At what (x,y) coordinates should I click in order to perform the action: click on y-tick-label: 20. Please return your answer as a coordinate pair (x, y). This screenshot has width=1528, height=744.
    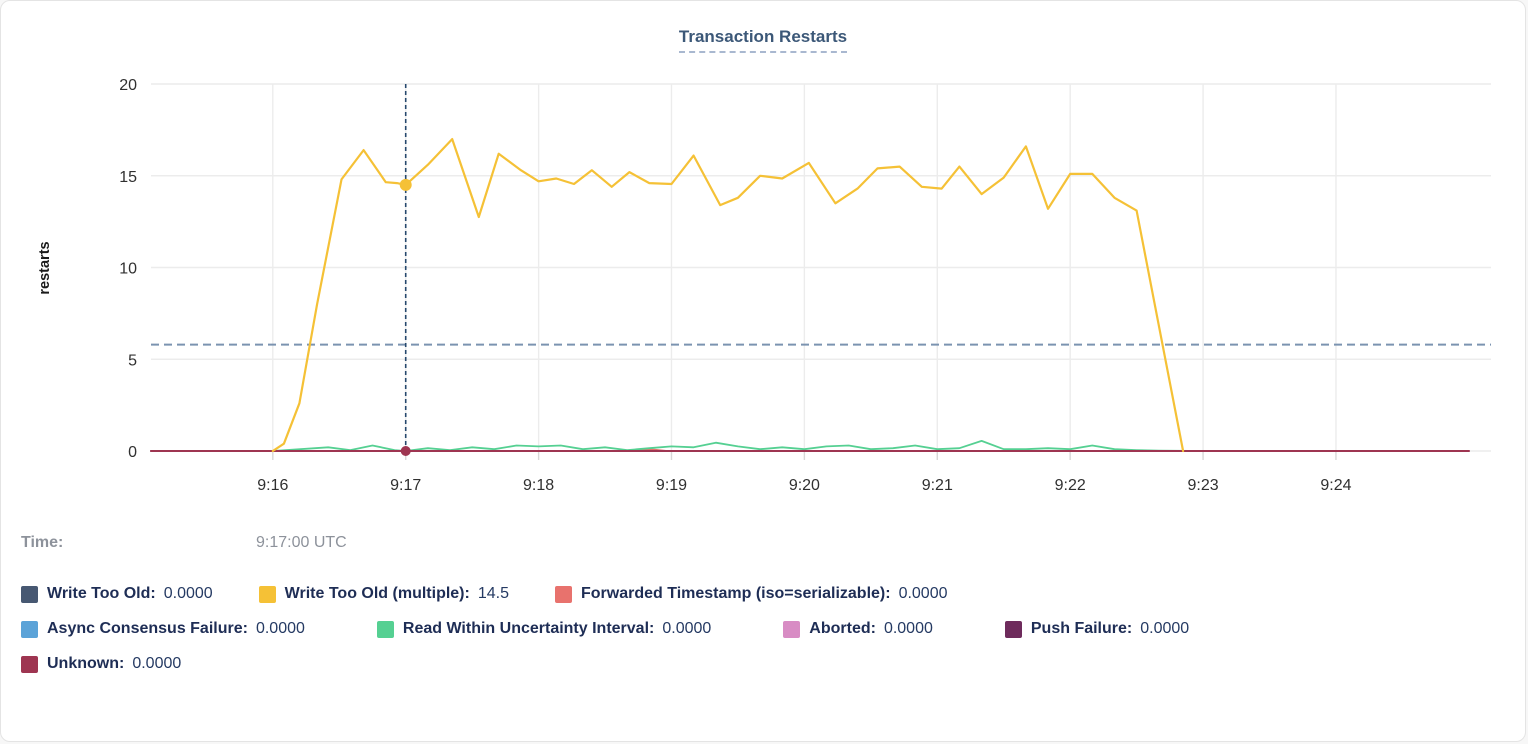
    Looking at the image, I should click on (128, 85).